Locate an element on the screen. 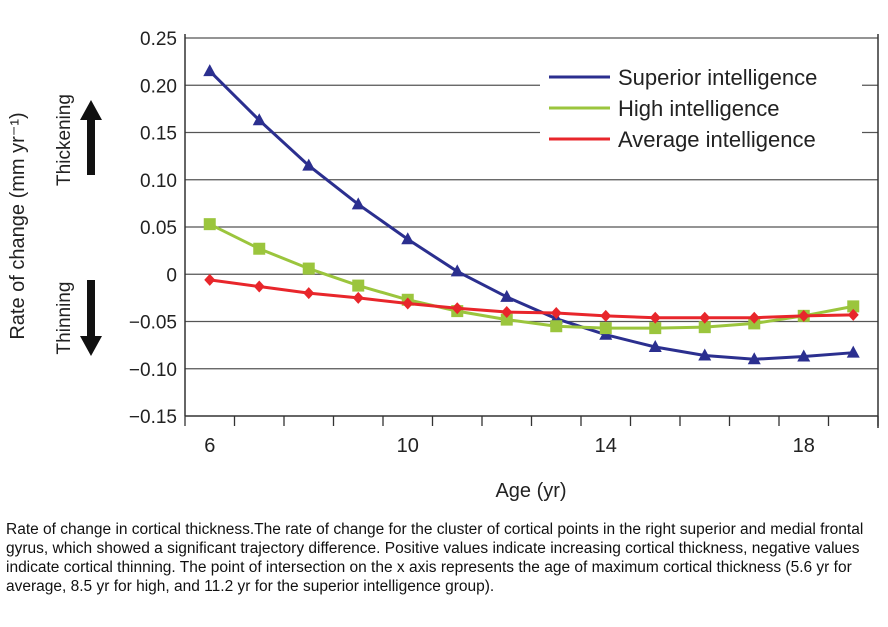  y-tick-label: 0.15 is located at coordinates (158, 134).